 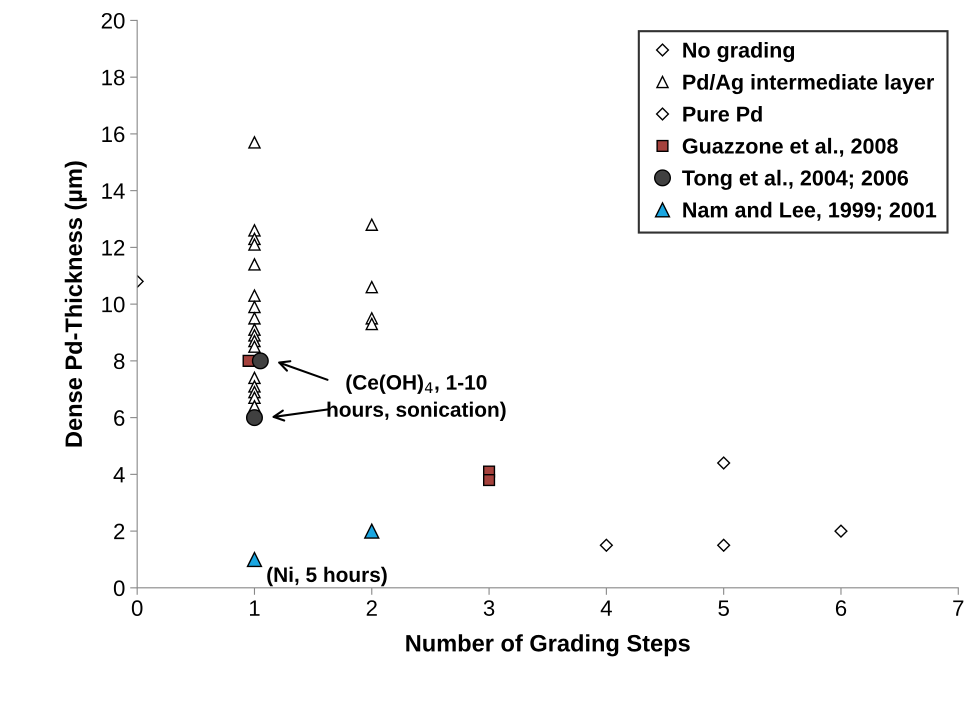 What do you see at coordinates (841, 608) in the screenshot?
I see `x-tick-label: 6` at bounding box center [841, 608].